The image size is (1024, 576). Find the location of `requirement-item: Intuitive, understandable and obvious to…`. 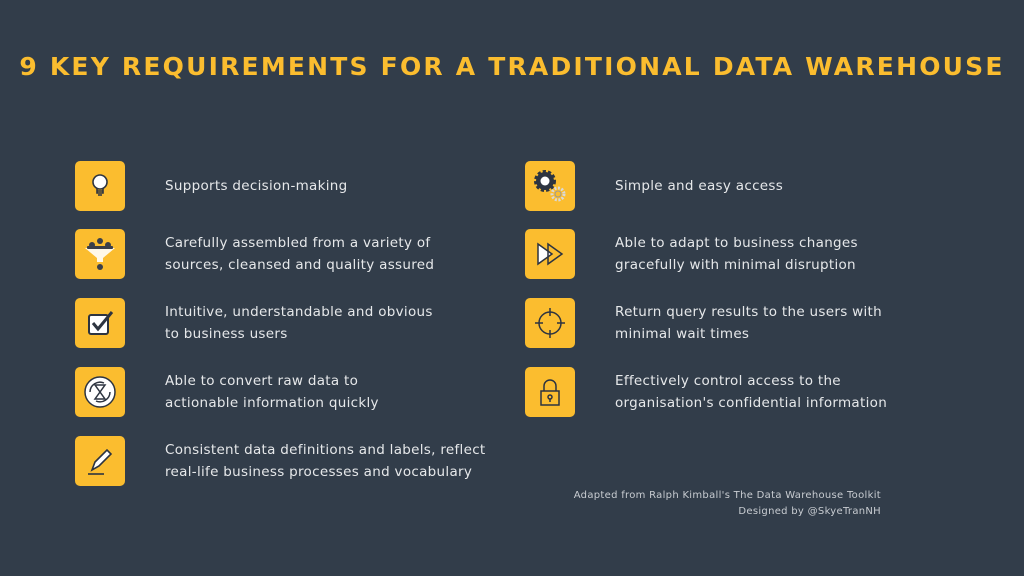

requirement-item: Intuitive, understandable and obvious to… is located at coordinates (254, 323).